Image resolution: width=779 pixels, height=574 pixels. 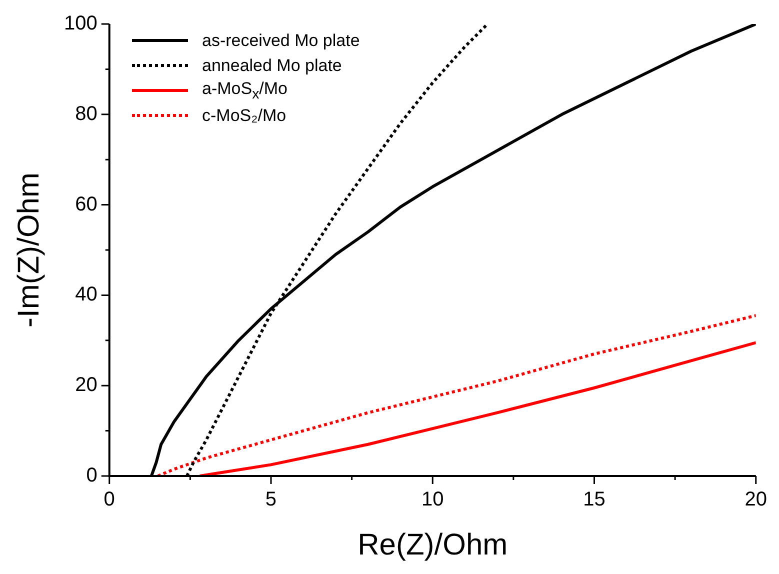 What do you see at coordinates (594, 499) in the screenshot?
I see `x-tick-label: 15` at bounding box center [594, 499].